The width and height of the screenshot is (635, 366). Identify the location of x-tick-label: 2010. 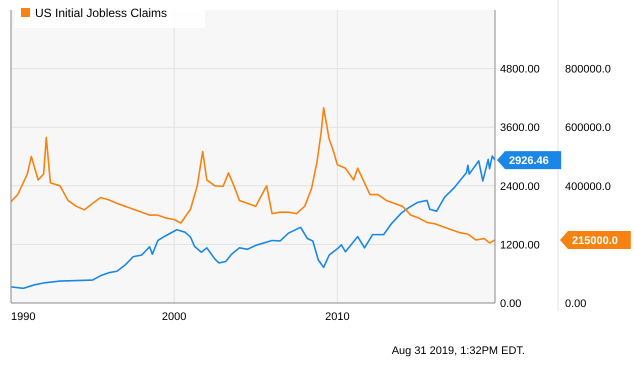
(337, 317).